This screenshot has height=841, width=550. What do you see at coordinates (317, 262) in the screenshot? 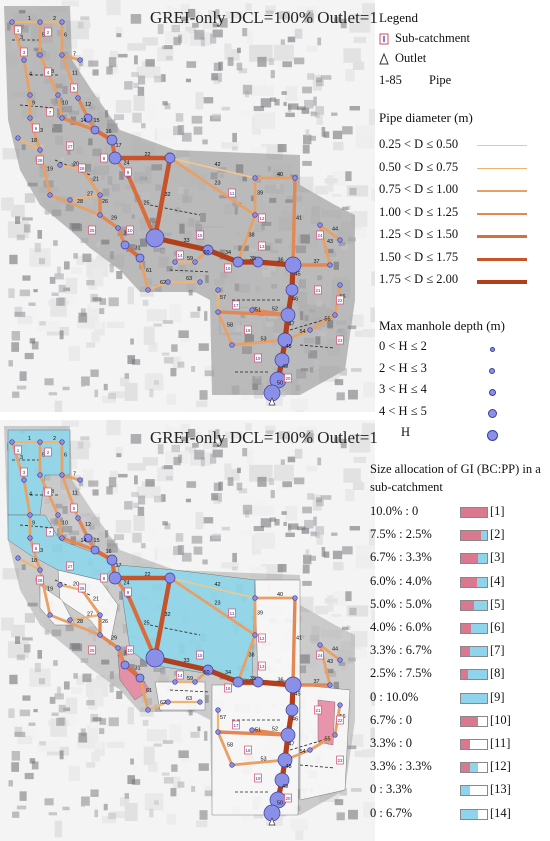
I see `pipe-number-label: 37` at bounding box center [317, 262].